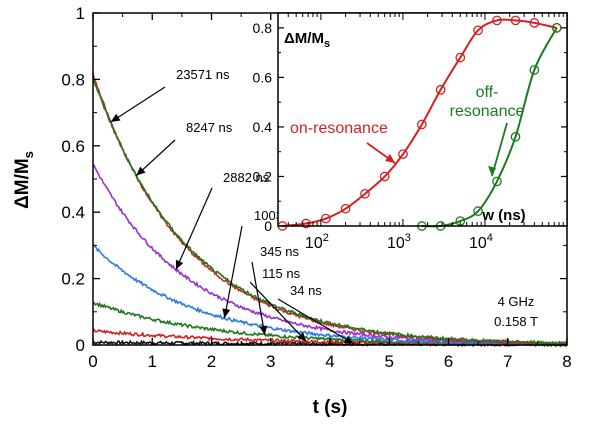 This screenshot has height=425, width=589. I want to click on main-y-axis-label: ΔM/Ms, so click(24, 180).